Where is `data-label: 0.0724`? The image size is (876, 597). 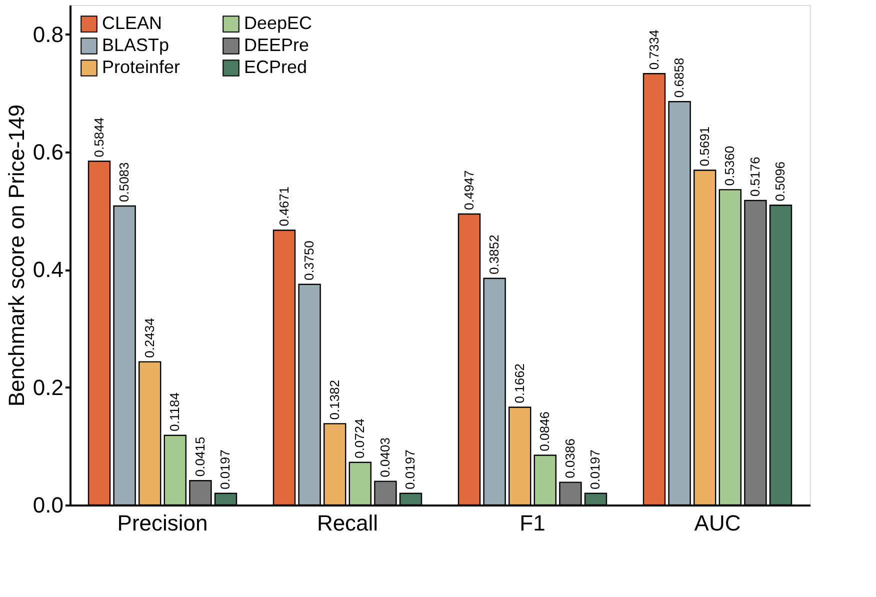
data-label: 0.0724 is located at coordinates (360, 438).